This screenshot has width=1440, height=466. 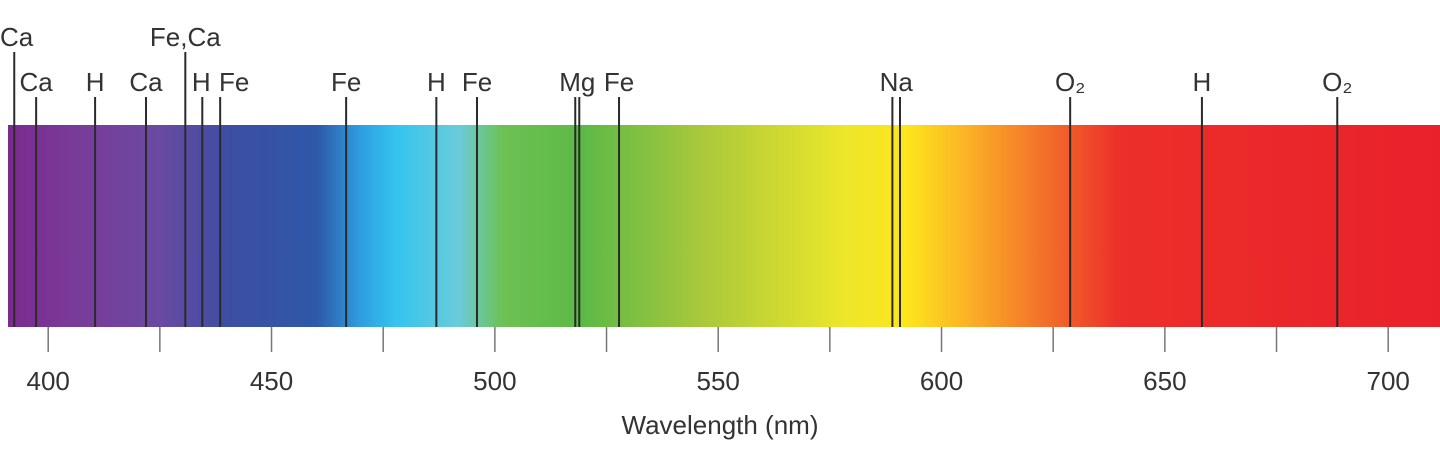 I want to click on x-tick-label: 400, so click(x=48, y=381).